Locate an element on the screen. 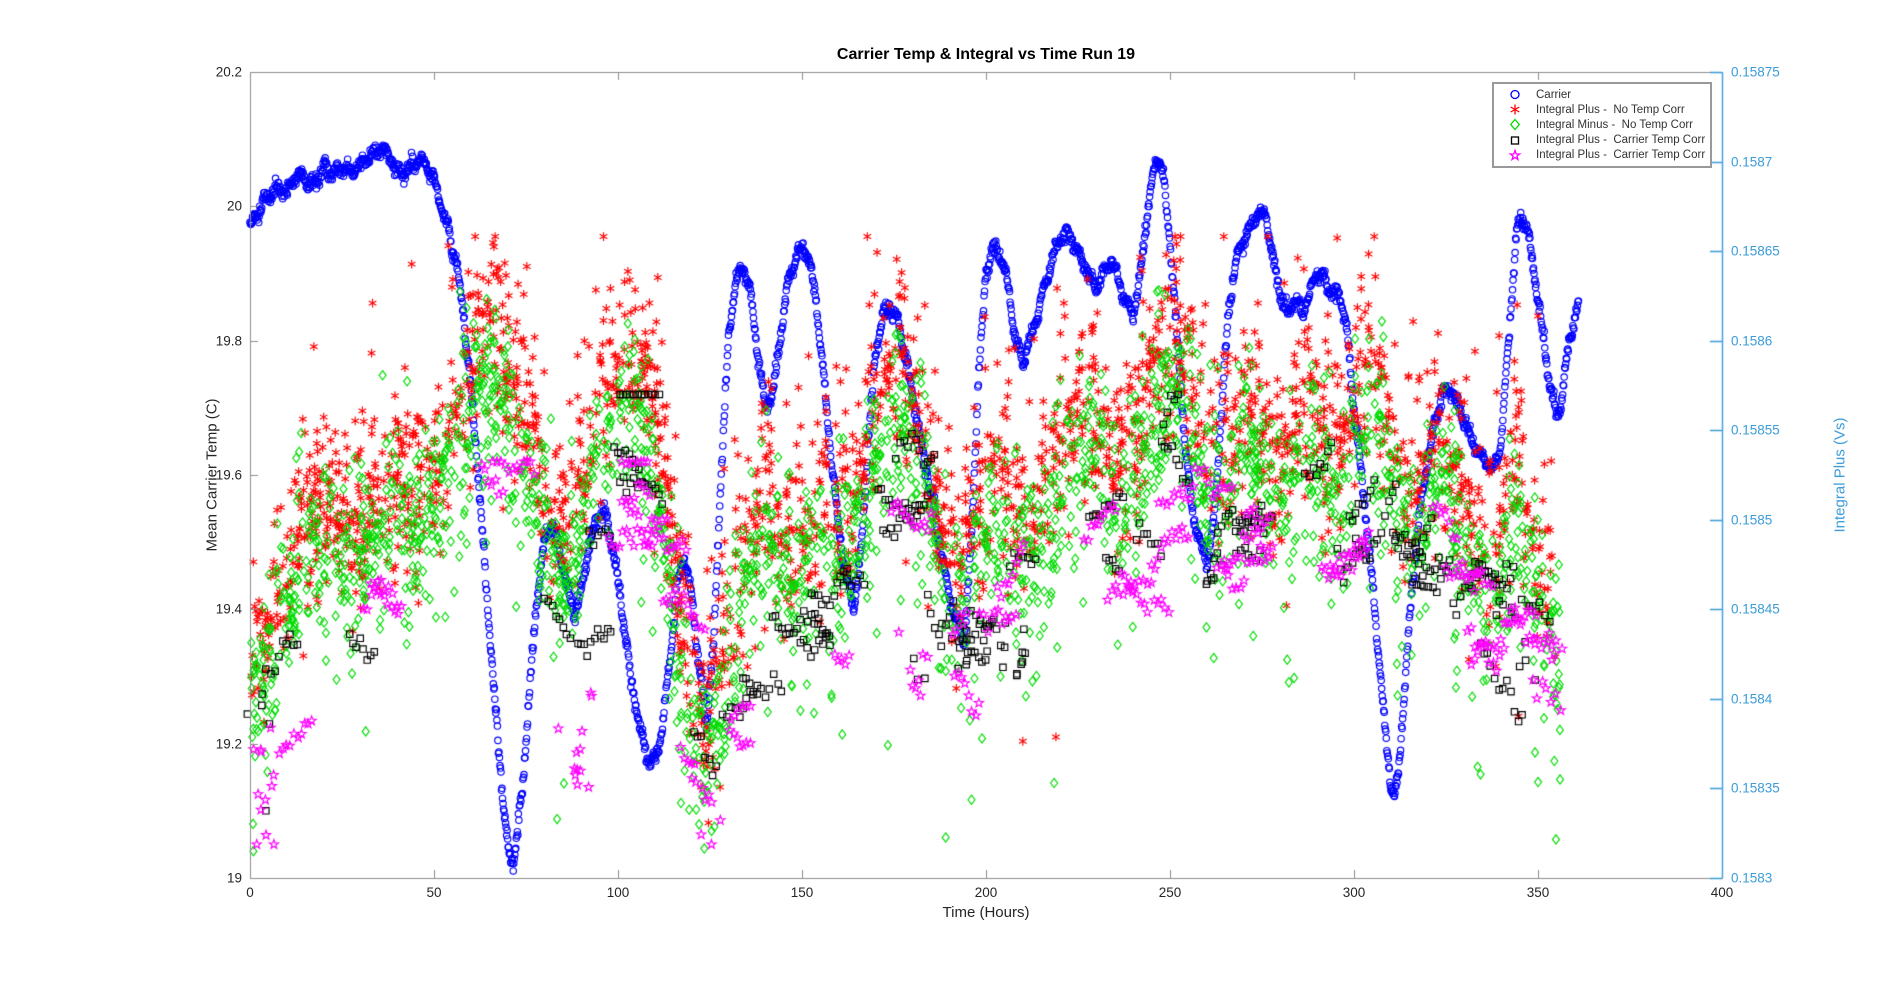 Image resolution: width=1904 pixels, height=987 pixels. x-tick-label: 200 is located at coordinates (986, 892).